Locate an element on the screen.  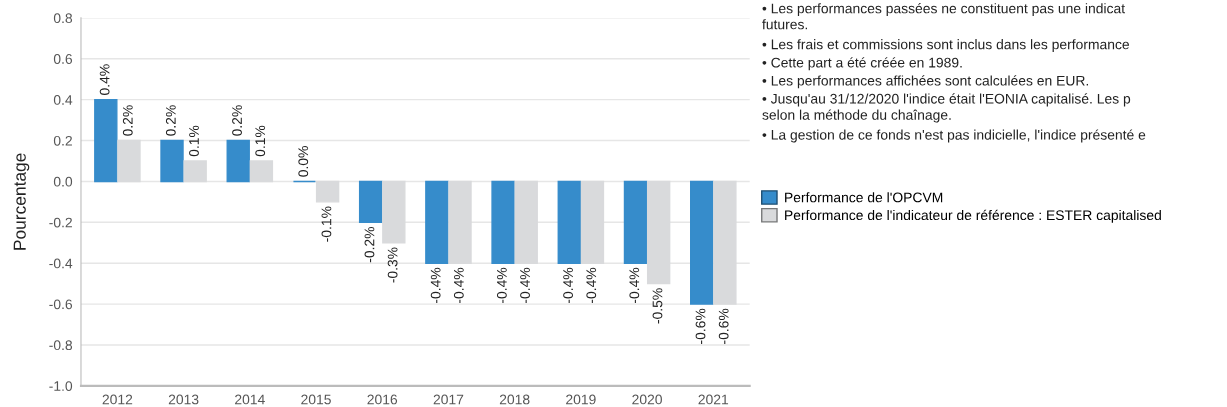
y-tick-label: 0.8 is located at coordinates (63, 18).